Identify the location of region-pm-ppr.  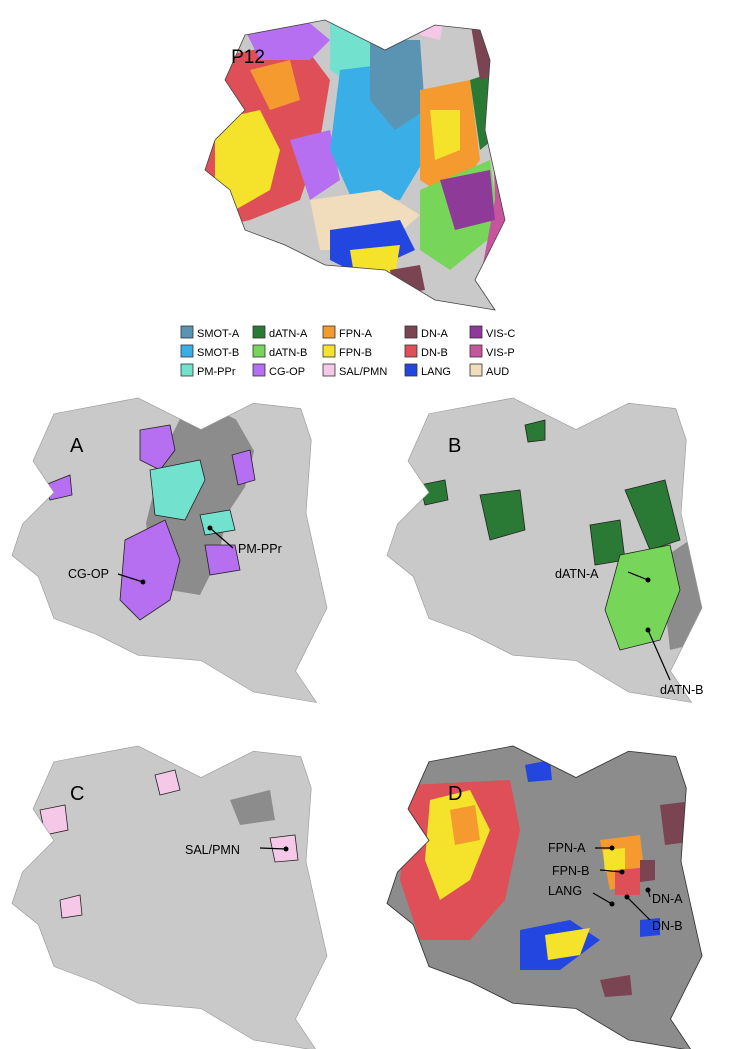
(177, 490).